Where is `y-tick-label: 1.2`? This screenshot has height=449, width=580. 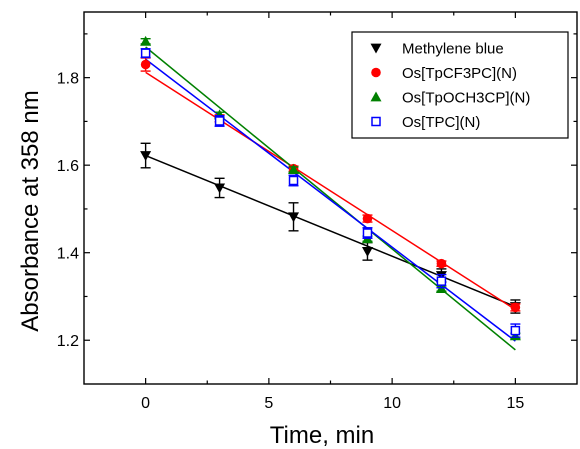
y-tick-label: 1.2 is located at coordinates (68, 341).